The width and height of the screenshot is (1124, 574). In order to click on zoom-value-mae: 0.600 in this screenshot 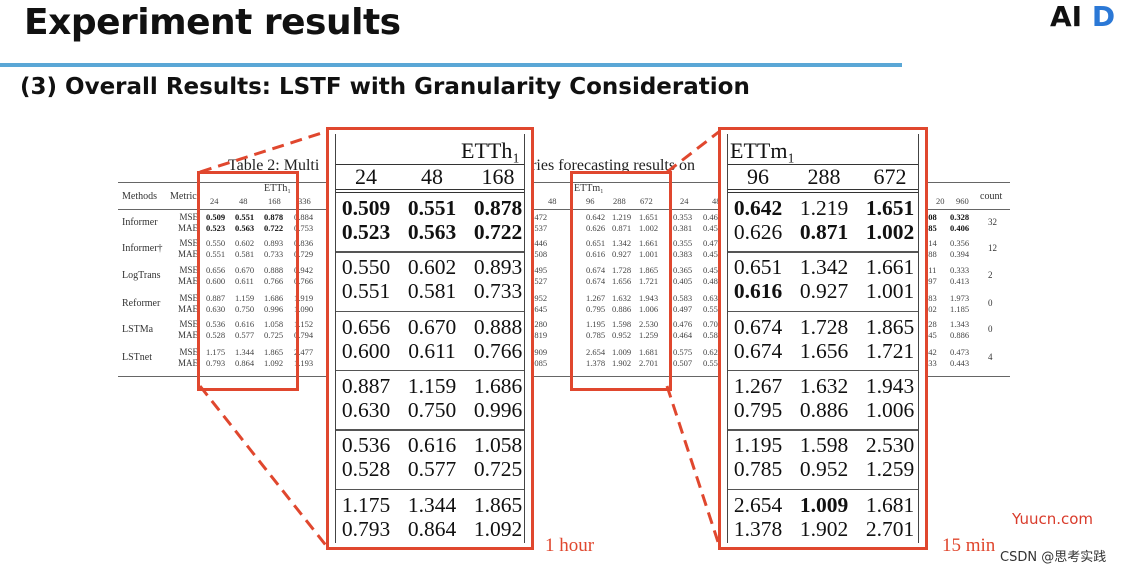, I will do `click(366, 350)`.